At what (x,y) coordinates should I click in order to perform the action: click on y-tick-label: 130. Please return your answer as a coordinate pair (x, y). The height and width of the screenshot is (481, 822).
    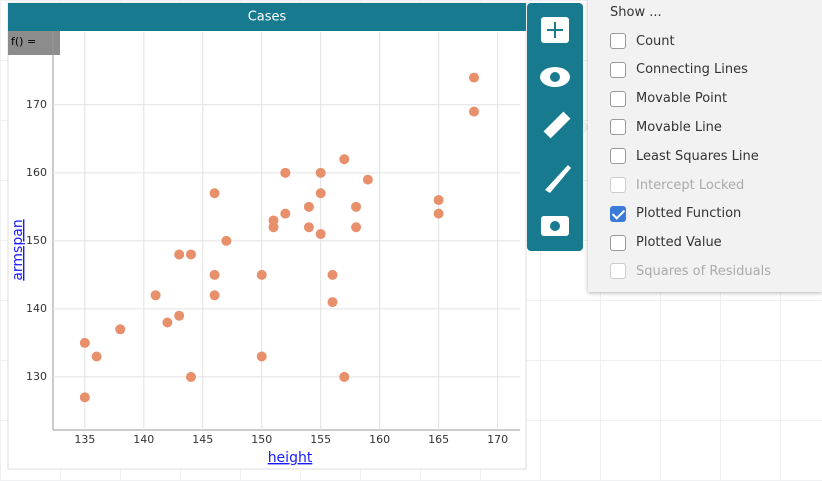
    Looking at the image, I should click on (36, 376).